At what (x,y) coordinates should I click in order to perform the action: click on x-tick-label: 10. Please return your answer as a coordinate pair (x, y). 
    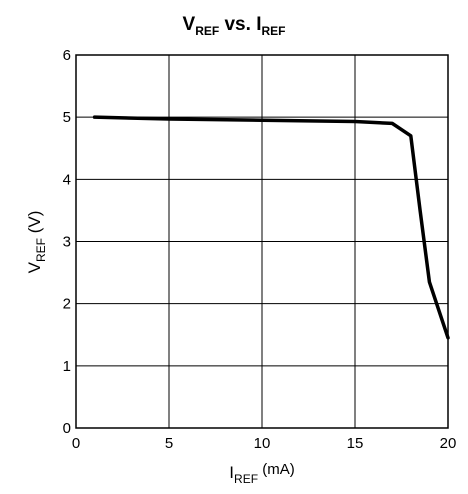
    Looking at the image, I should click on (262, 443).